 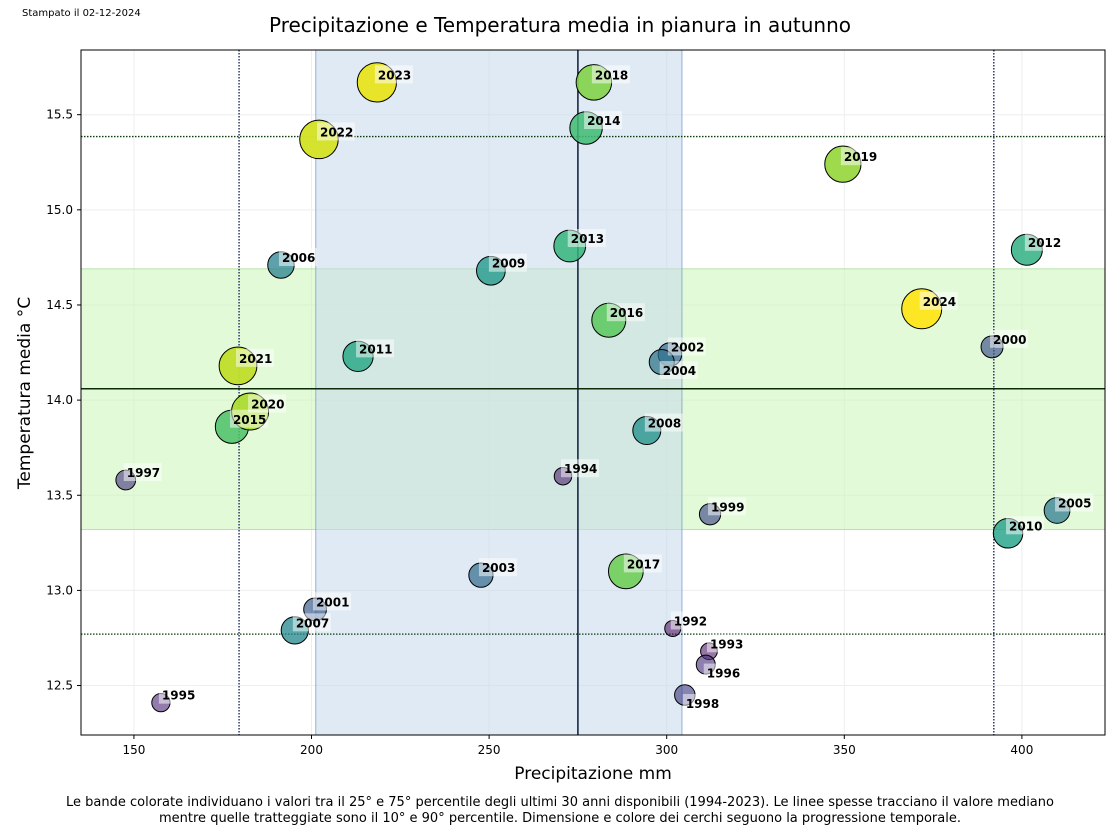 What do you see at coordinates (81, 13) in the screenshot?
I see `printed-date: Stampato il 02-12-2024` at bounding box center [81, 13].